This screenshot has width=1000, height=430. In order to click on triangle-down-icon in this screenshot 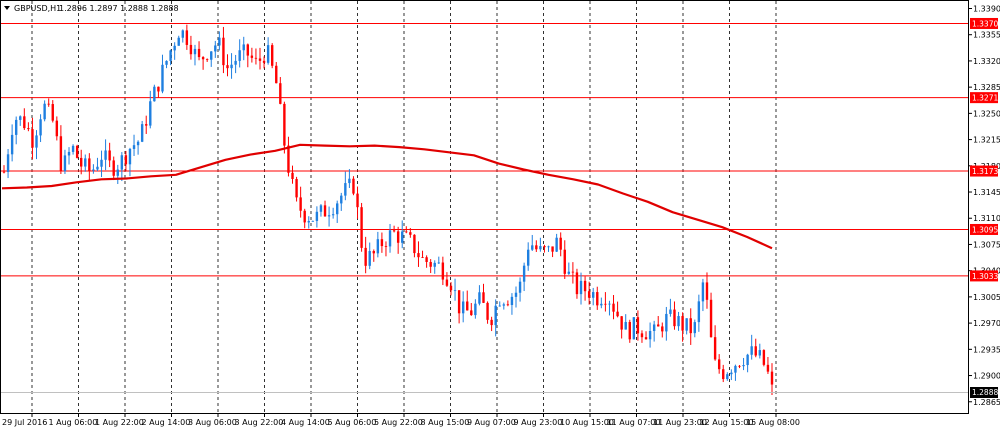, I will do `click(7, 8)`.